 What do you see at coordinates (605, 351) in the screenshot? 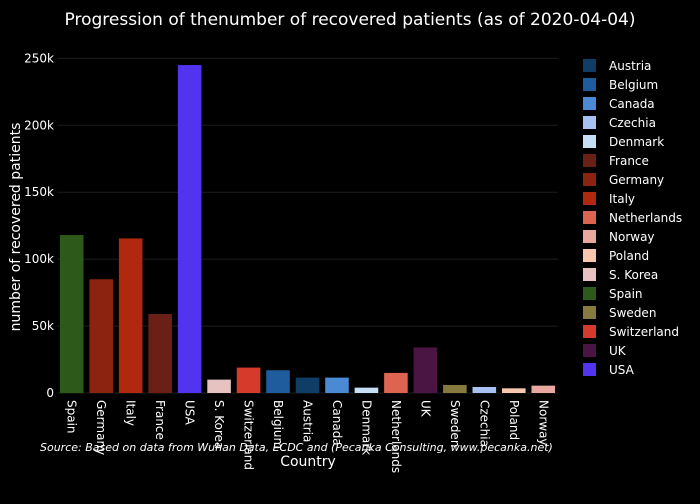
I see `legend-item: UK` at bounding box center [605, 351].